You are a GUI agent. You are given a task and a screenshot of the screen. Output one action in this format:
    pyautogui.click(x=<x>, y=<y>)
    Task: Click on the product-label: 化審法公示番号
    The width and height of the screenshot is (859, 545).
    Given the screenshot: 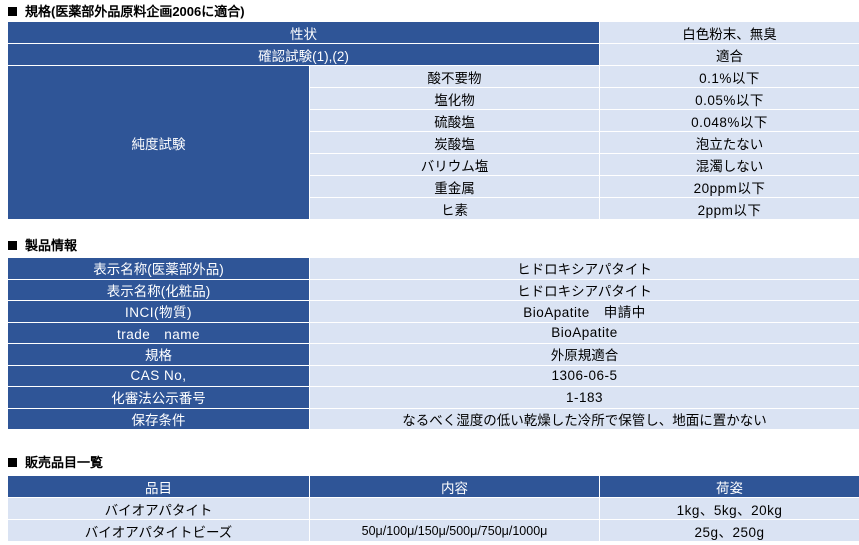 What is the action you would take?
    pyautogui.click(x=158, y=397)
    